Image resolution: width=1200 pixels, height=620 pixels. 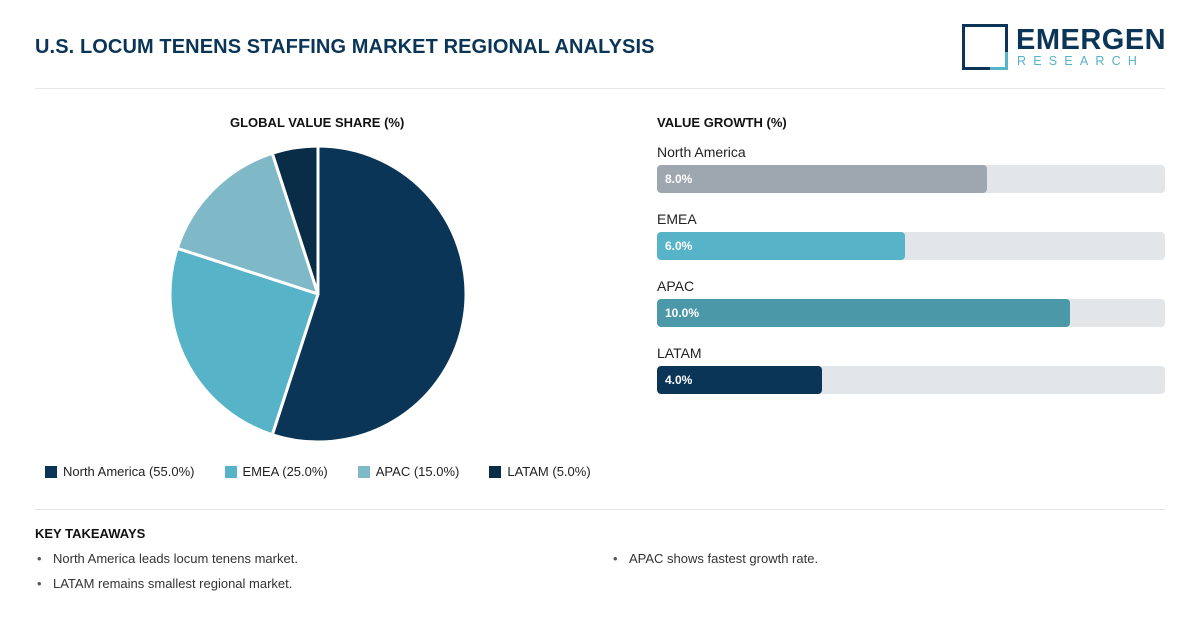 What do you see at coordinates (600, 509) in the screenshot?
I see `section-divider` at bounding box center [600, 509].